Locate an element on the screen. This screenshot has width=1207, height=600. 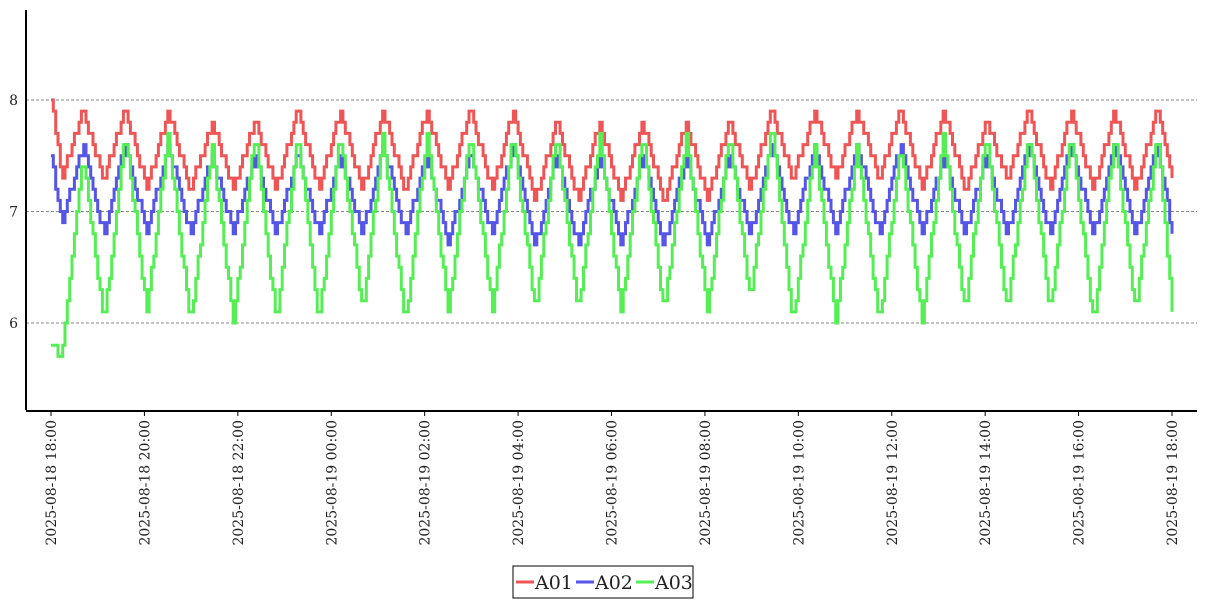
x-tick-label: 2025-08-19 14:00 is located at coordinates (986, 483).